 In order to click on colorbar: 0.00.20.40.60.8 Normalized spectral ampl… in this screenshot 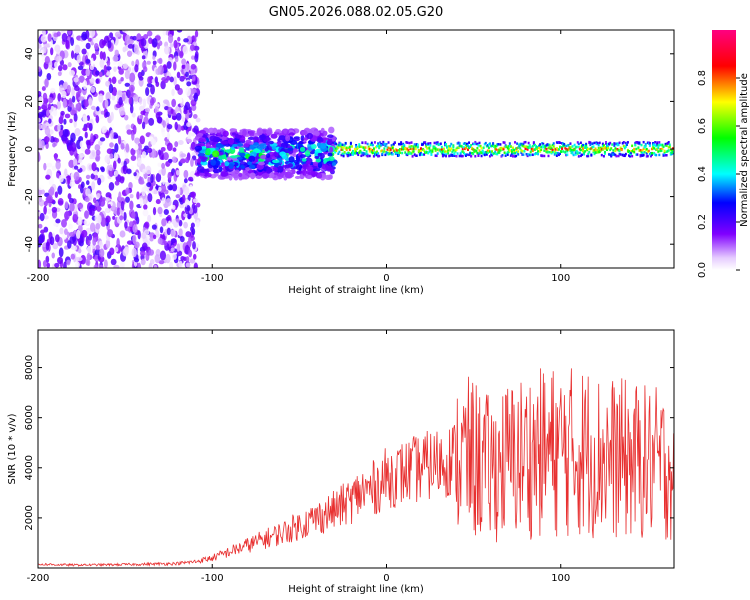, I will do `click(723, 154)`.